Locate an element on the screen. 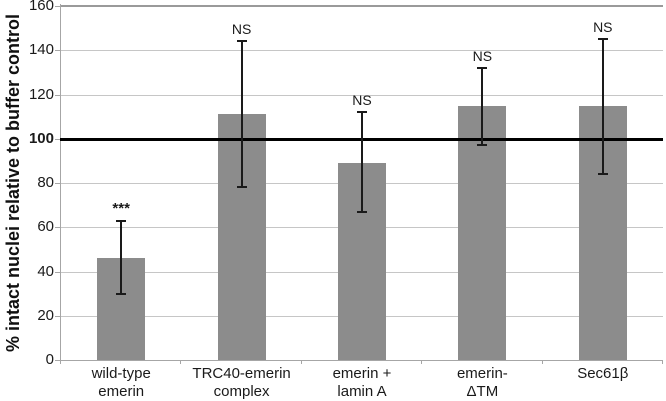 This screenshot has width=666, height=401. x-category-label: wild-type emerin is located at coordinates (121, 382).